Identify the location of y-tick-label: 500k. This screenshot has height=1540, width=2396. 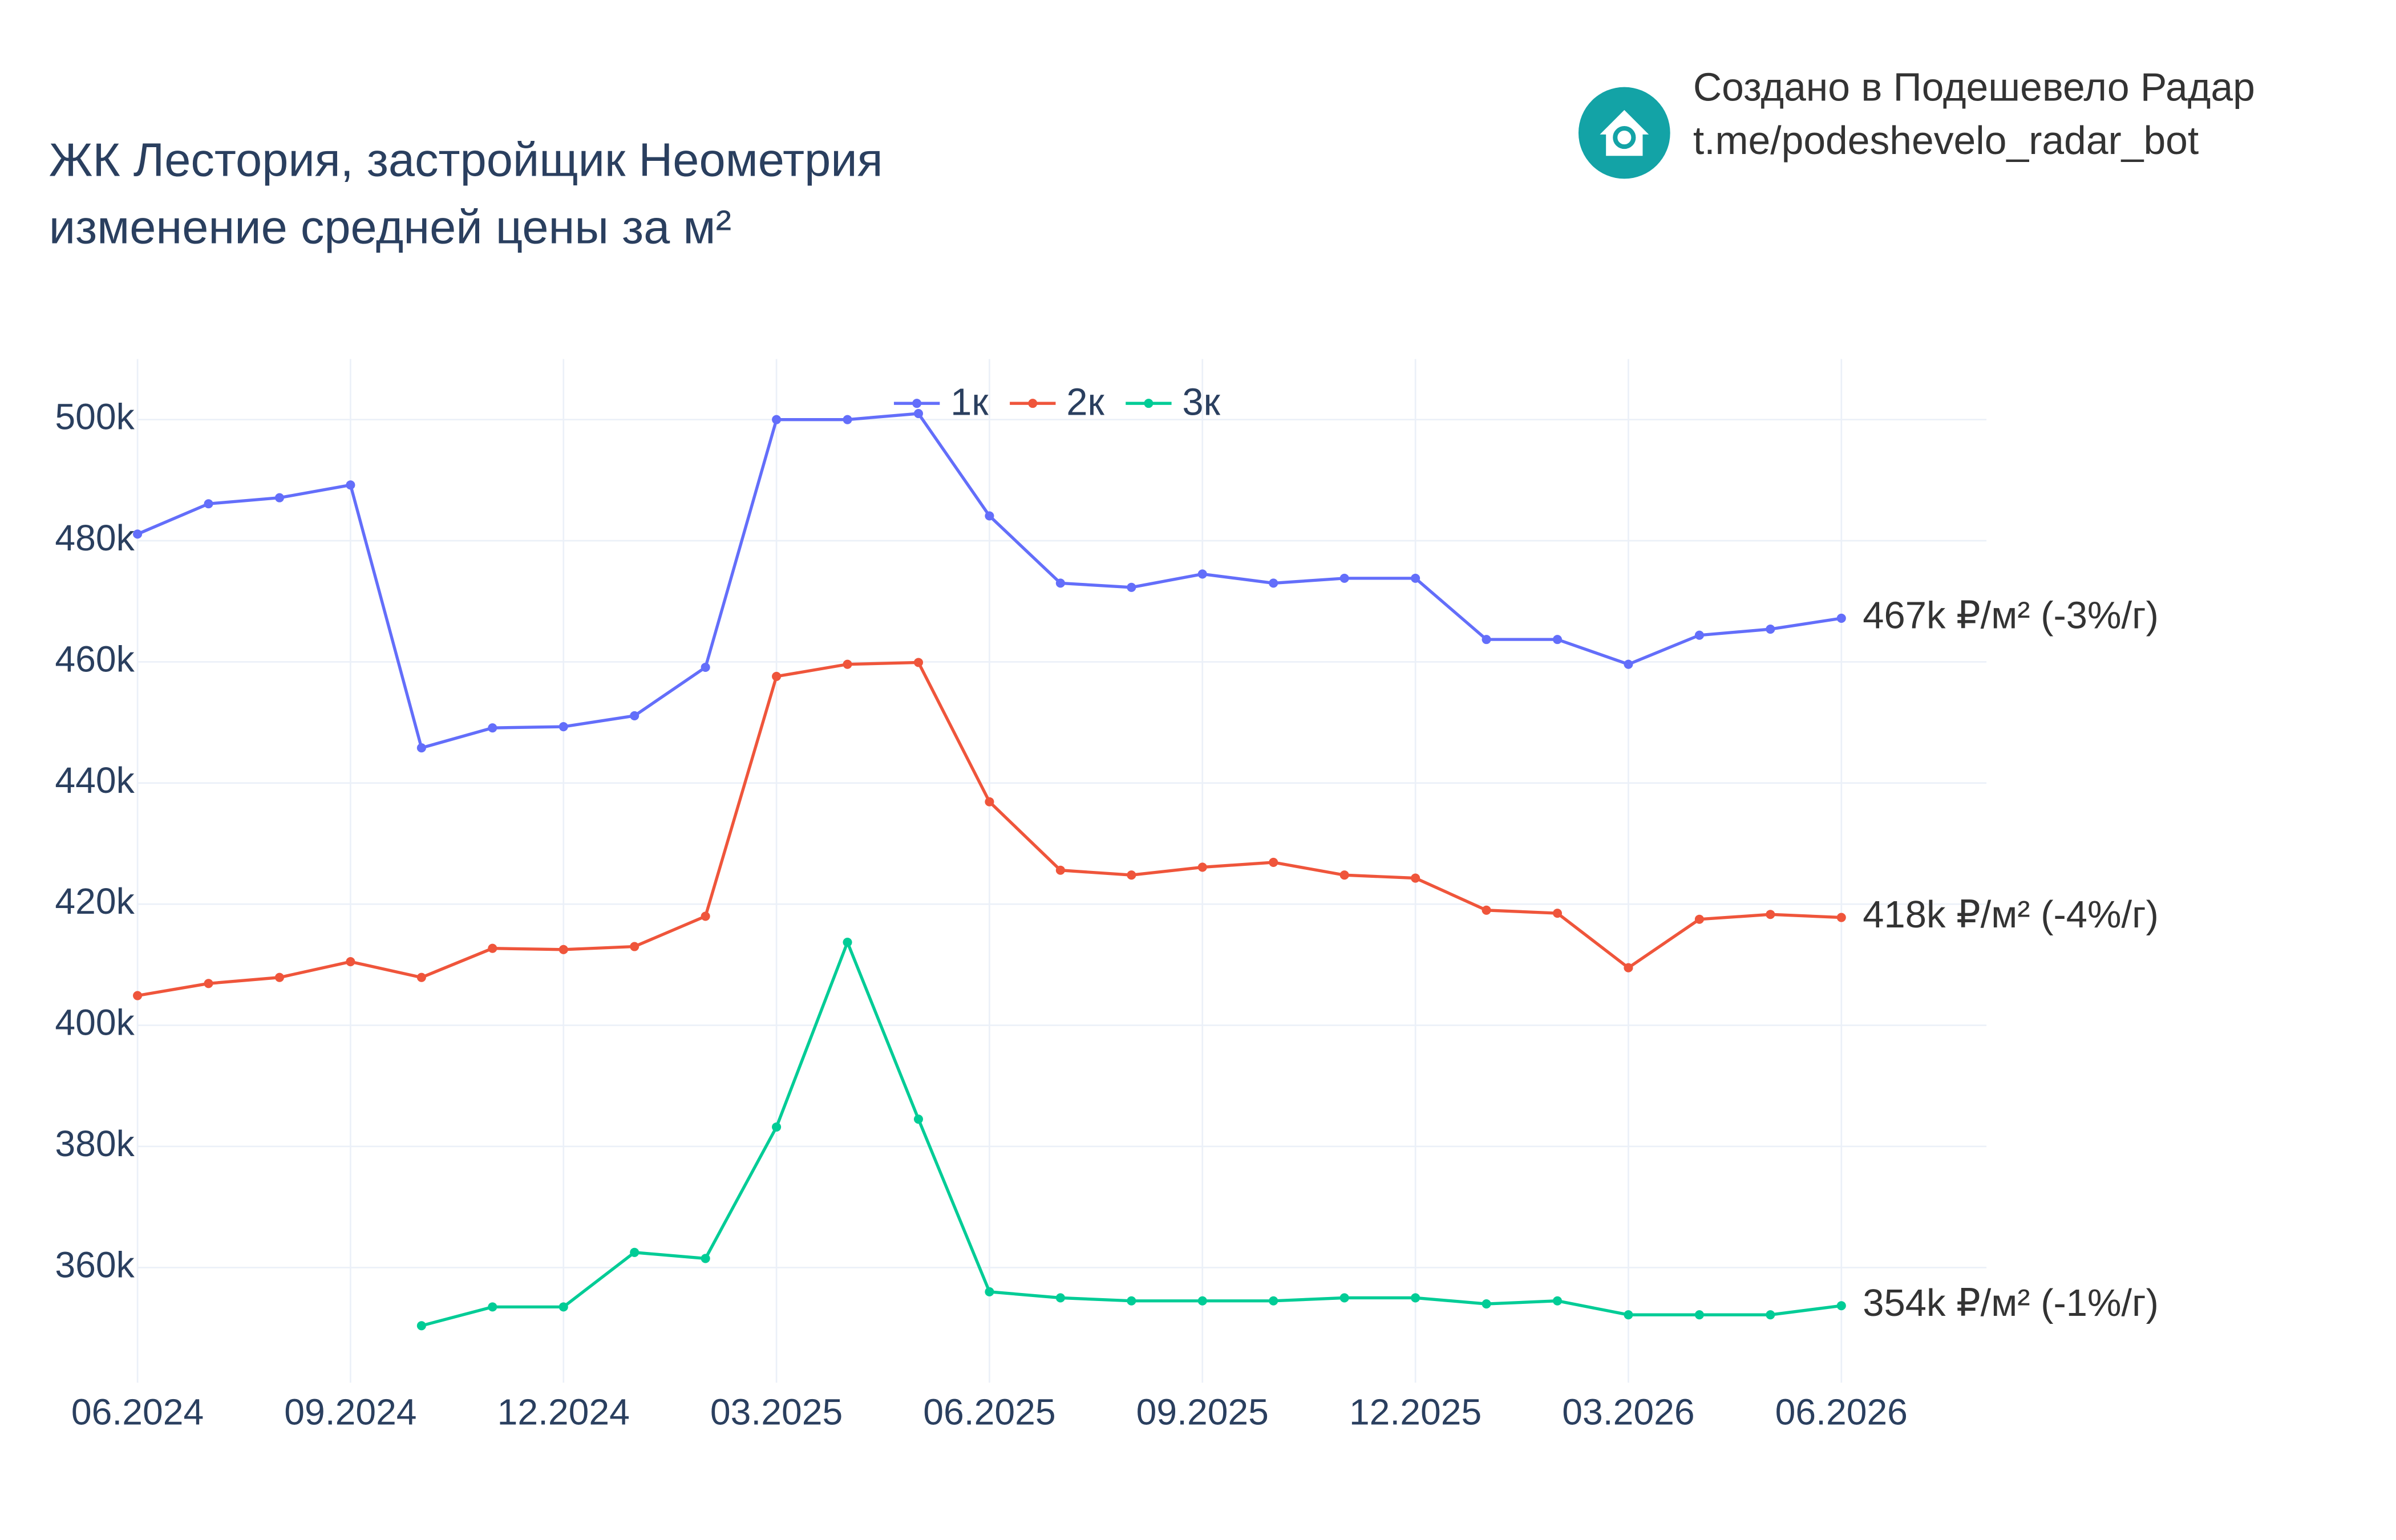
(95, 417).